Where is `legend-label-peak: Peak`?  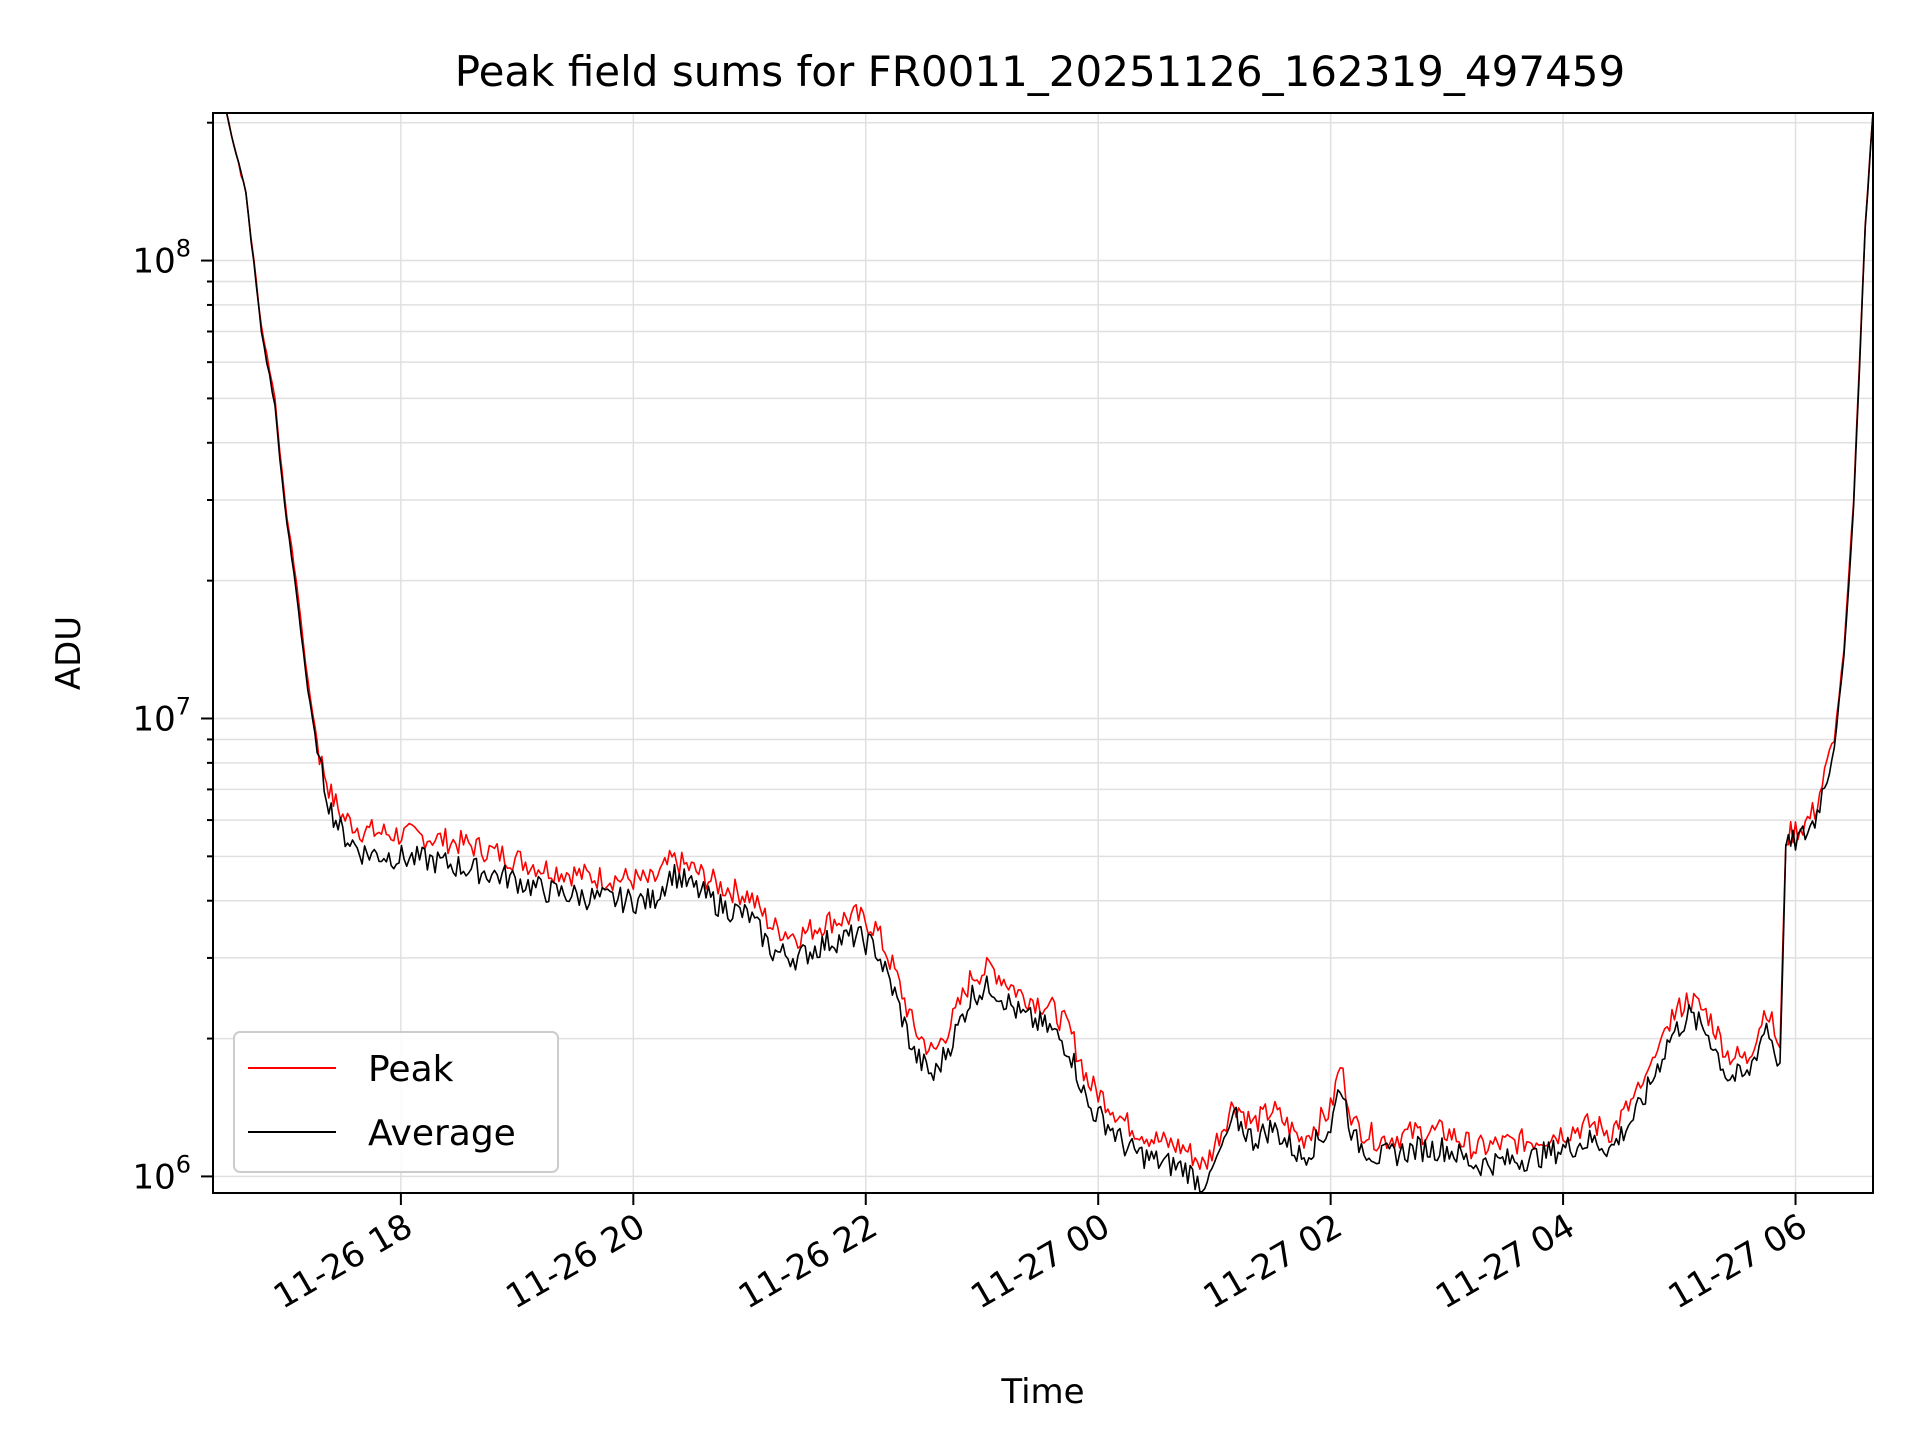
legend-label-peak: Peak is located at coordinates (411, 1069).